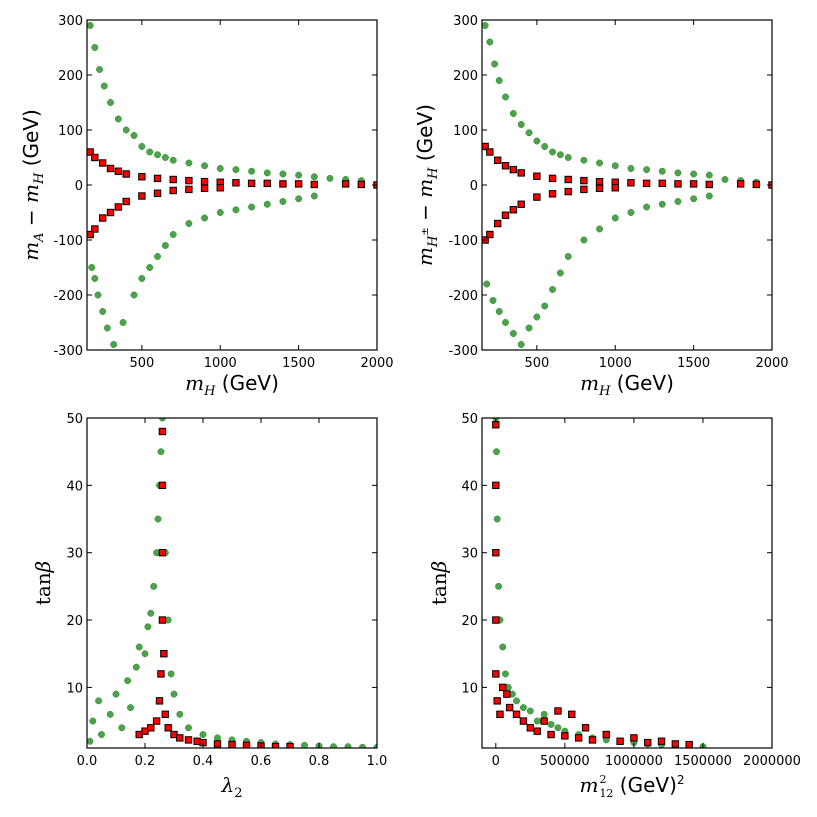  I want to click on plot-area-p3, so click(232, 583).